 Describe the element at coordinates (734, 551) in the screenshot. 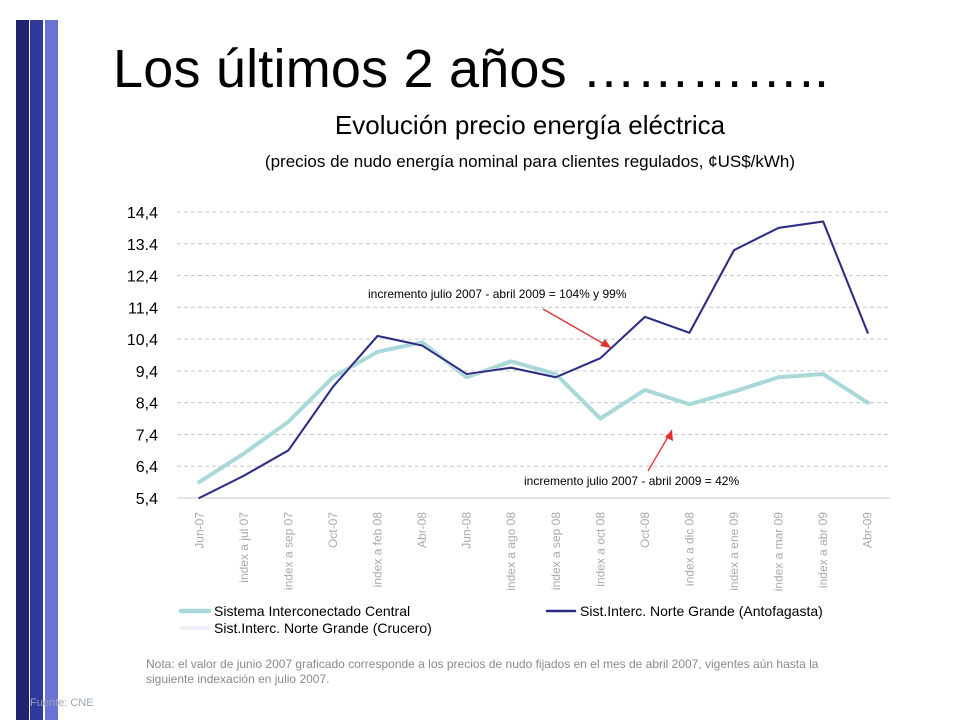

I see `x-tick-label: index a ene 09` at that location.